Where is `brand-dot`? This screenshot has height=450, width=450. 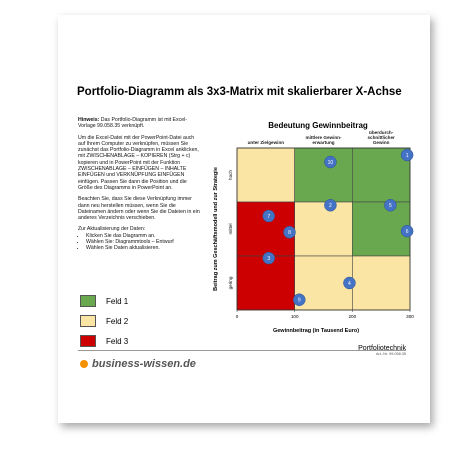
brand-dot is located at coordinates (84, 364).